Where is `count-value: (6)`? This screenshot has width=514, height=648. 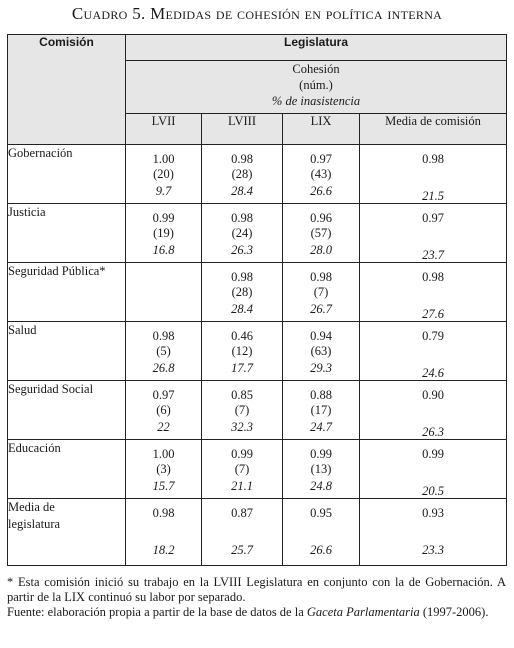 count-value: (6) is located at coordinates (163, 410).